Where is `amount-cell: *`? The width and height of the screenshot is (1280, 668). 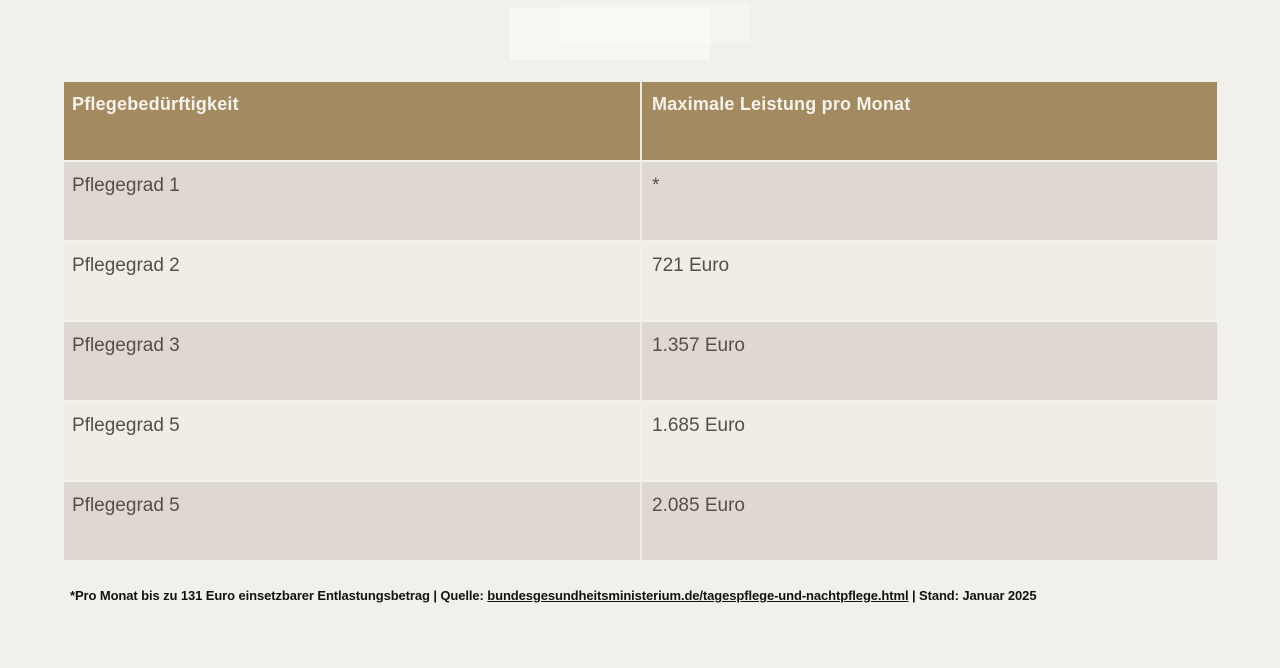 amount-cell: * is located at coordinates (928, 201).